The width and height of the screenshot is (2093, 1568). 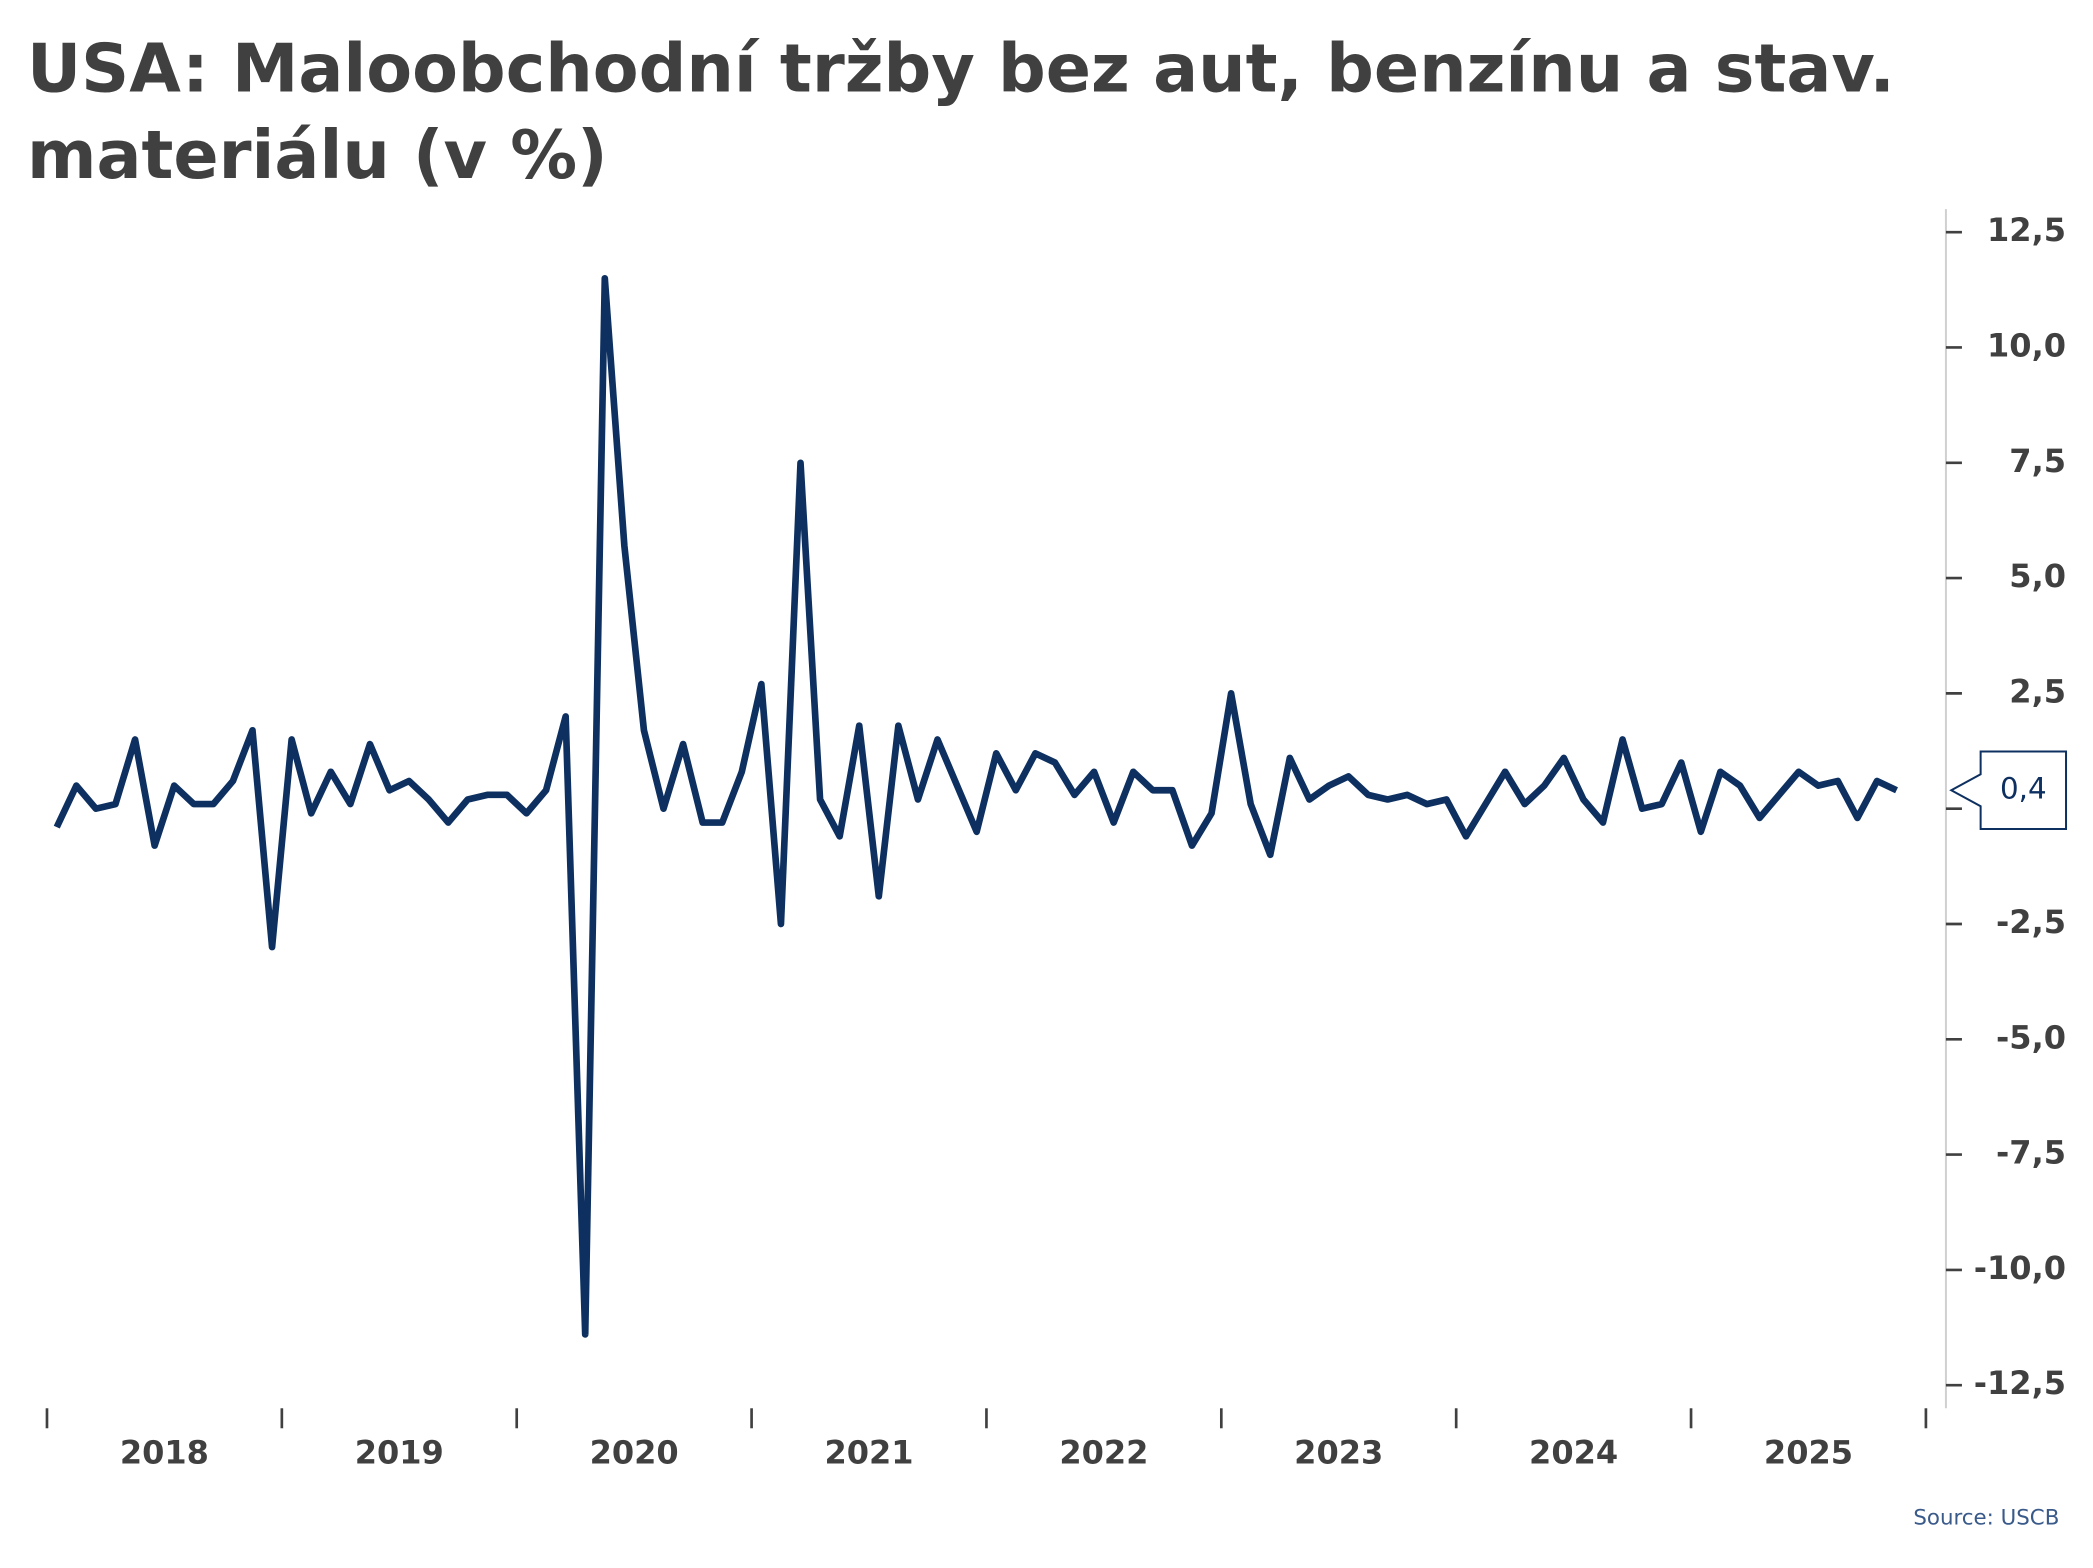 What do you see at coordinates (164, 1453) in the screenshot?
I see `x-tick-label: 2018` at bounding box center [164, 1453].